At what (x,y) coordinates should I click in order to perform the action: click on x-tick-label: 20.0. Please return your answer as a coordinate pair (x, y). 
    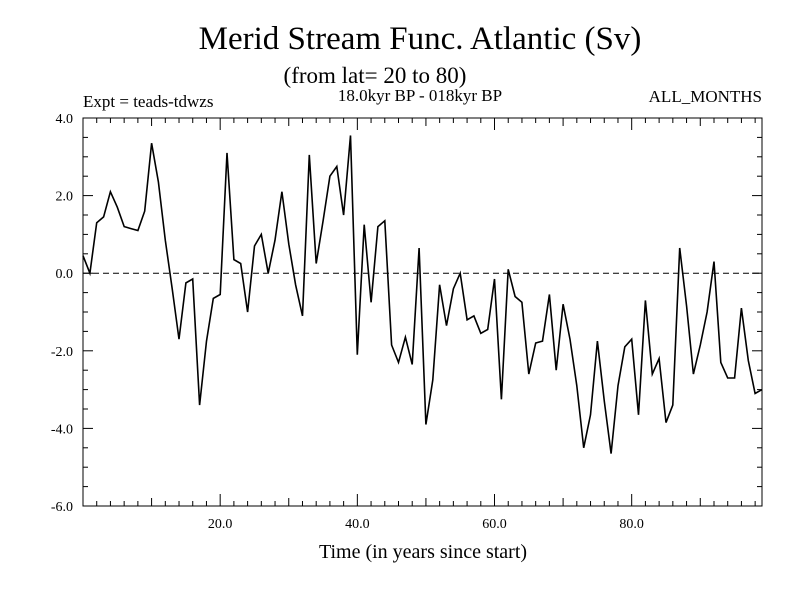
    Looking at the image, I should click on (220, 524).